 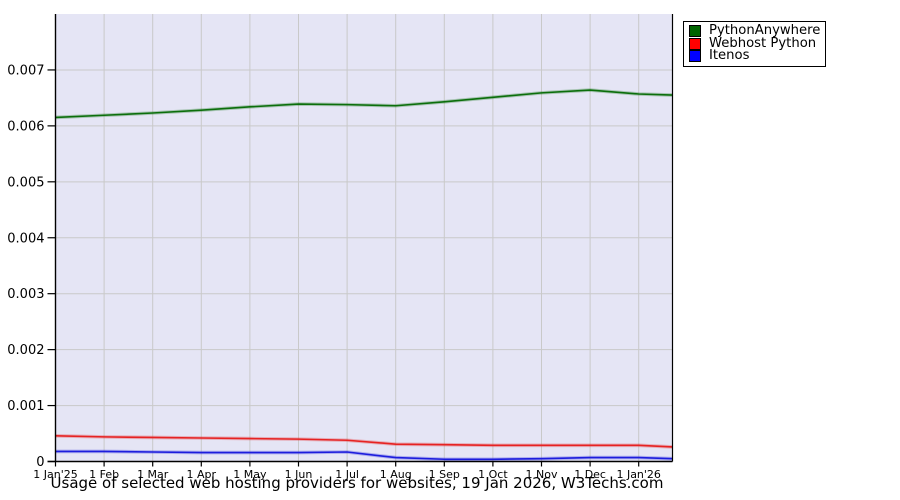 I want to click on x-axis-label: 1 Mar, so click(x=153, y=474).